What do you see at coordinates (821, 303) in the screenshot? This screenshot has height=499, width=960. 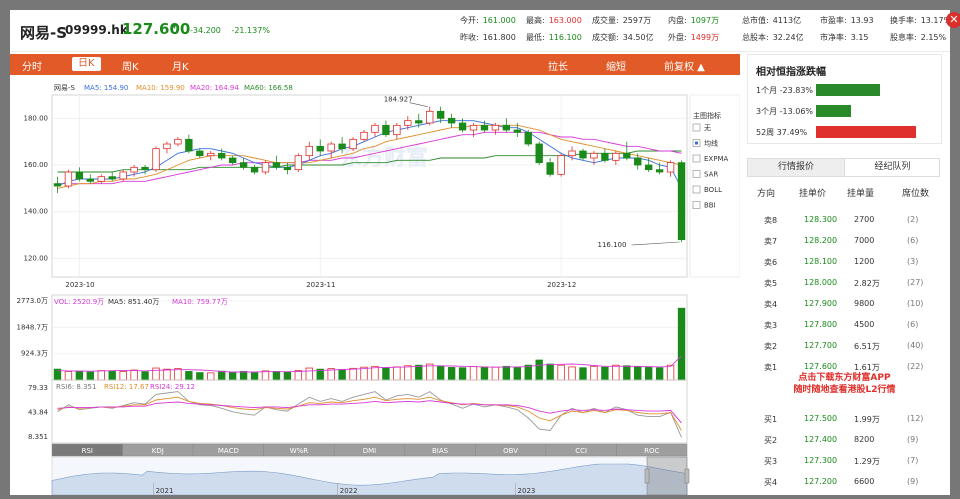 I see `order-price: 127.900` at bounding box center [821, 303].